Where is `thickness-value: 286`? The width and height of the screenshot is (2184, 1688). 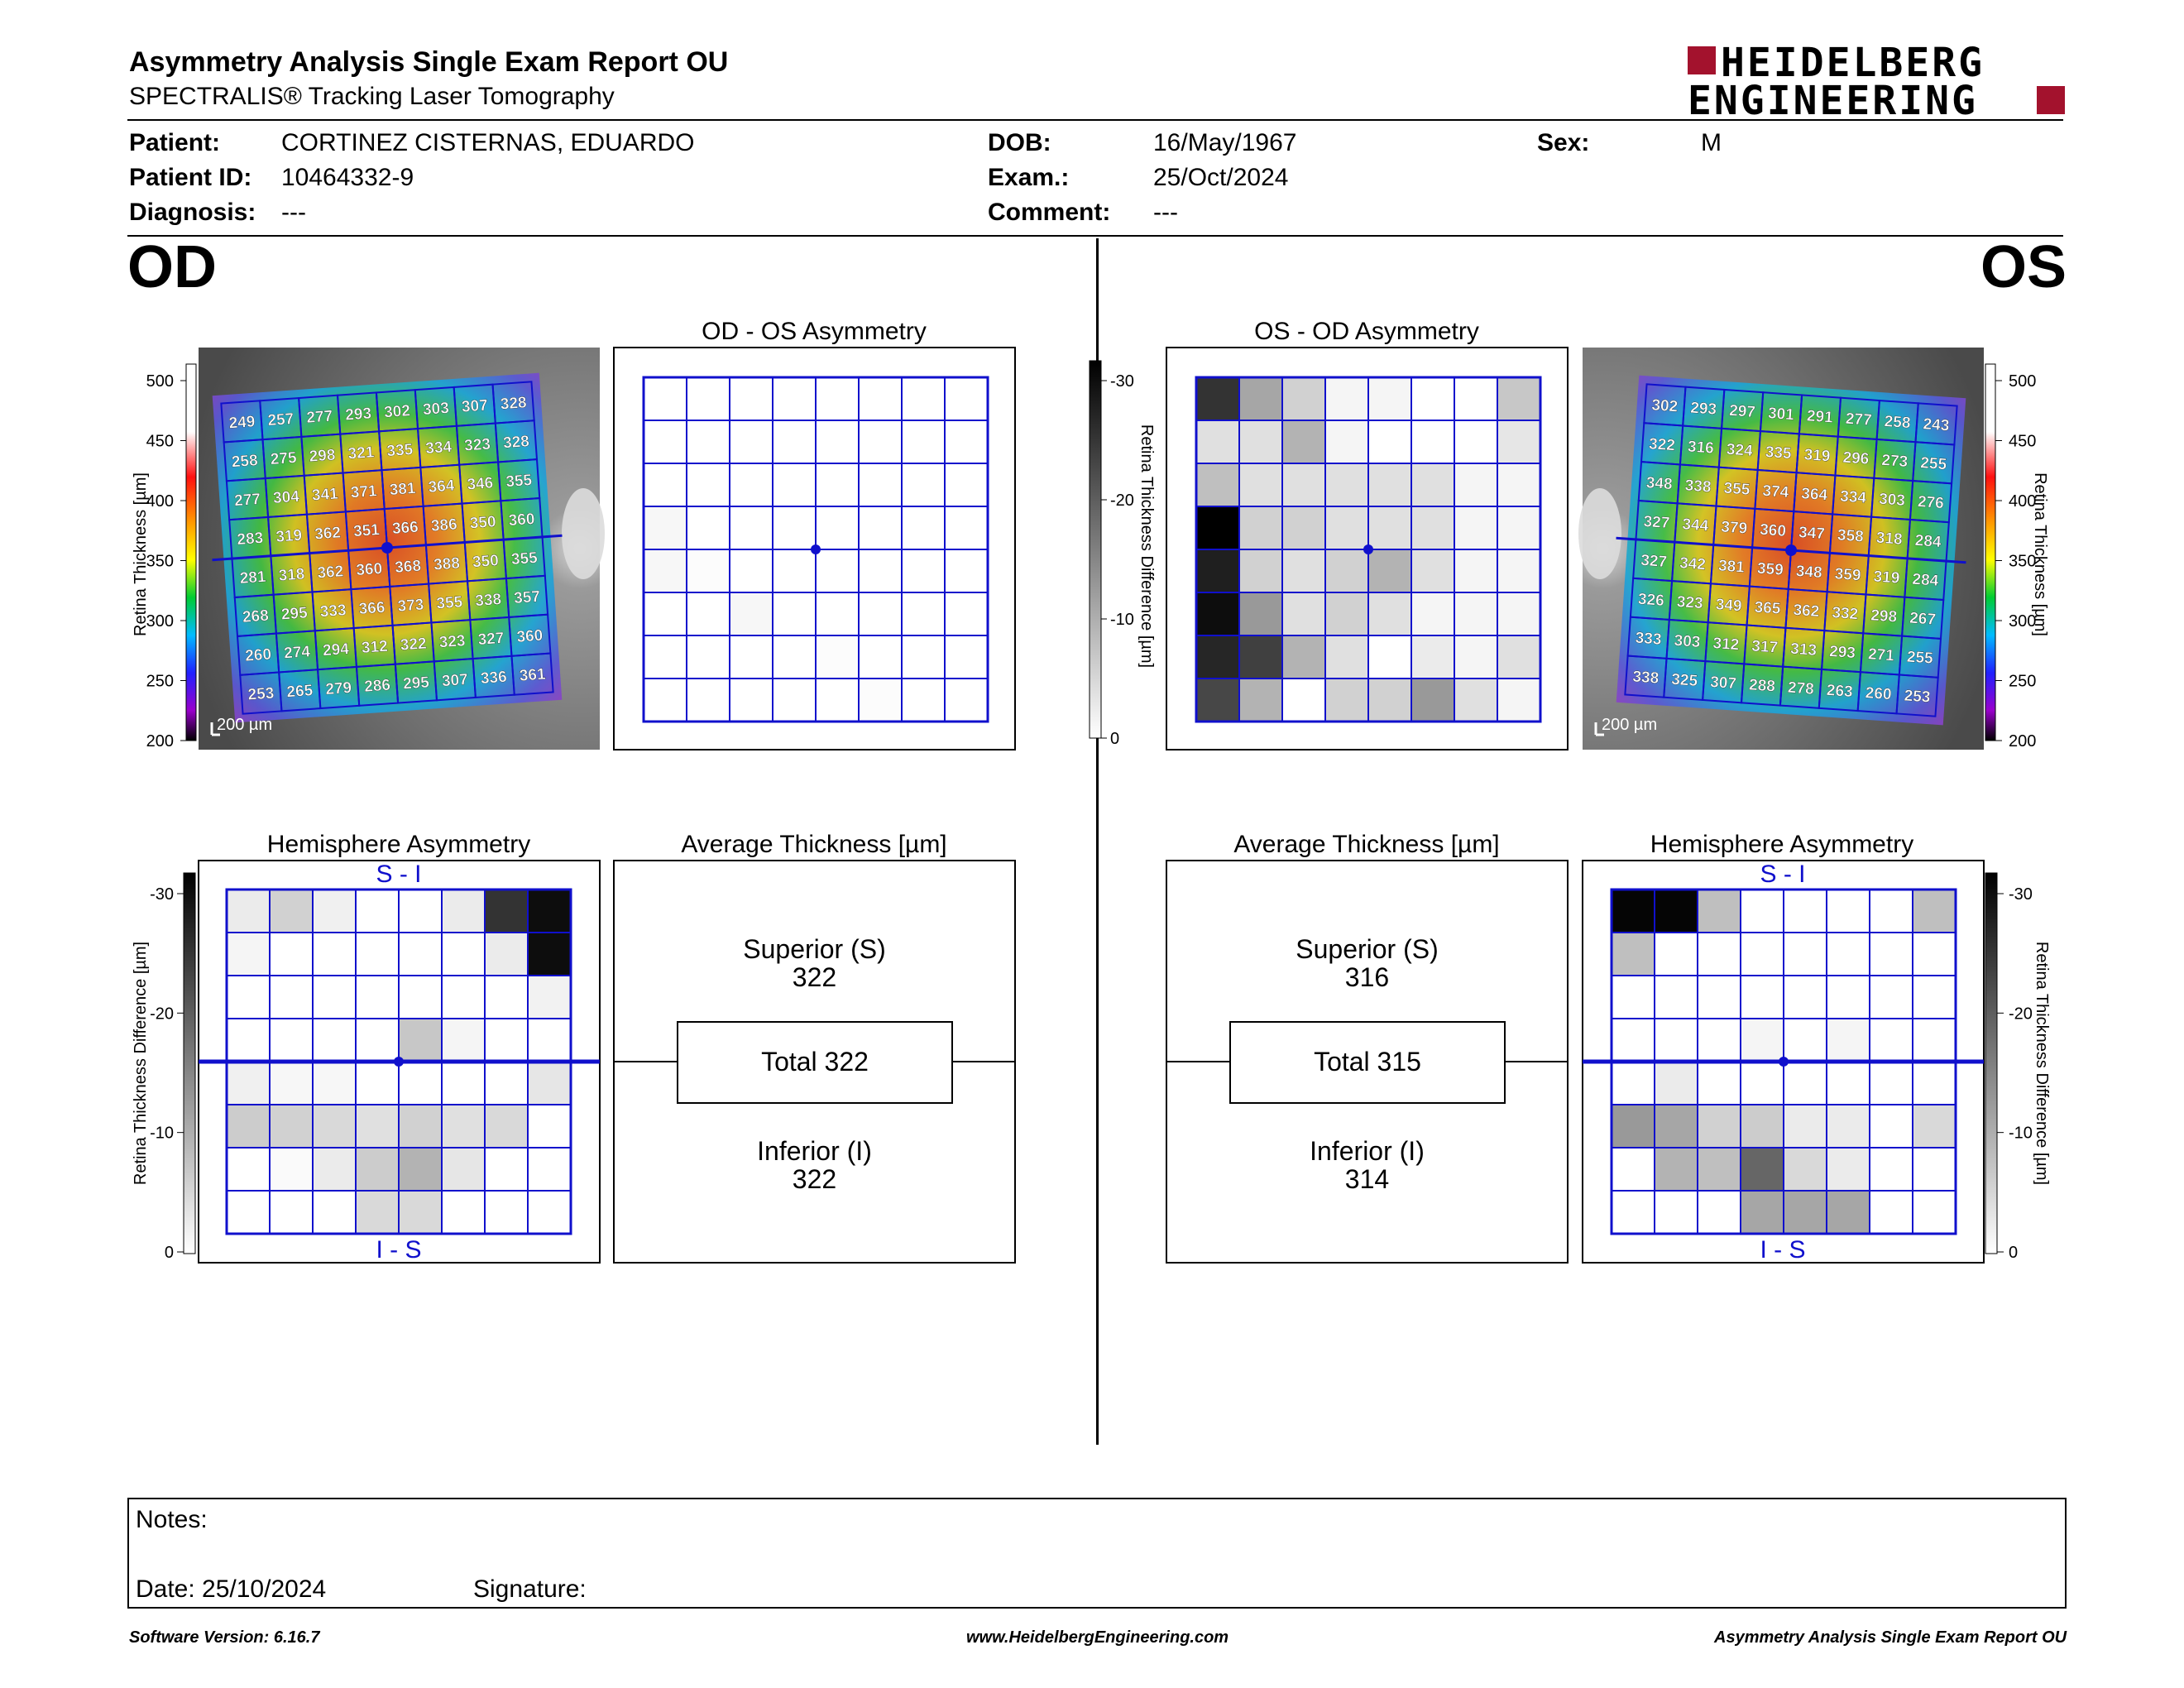 thickness-value: 286 is located at coordinates (377, 686).